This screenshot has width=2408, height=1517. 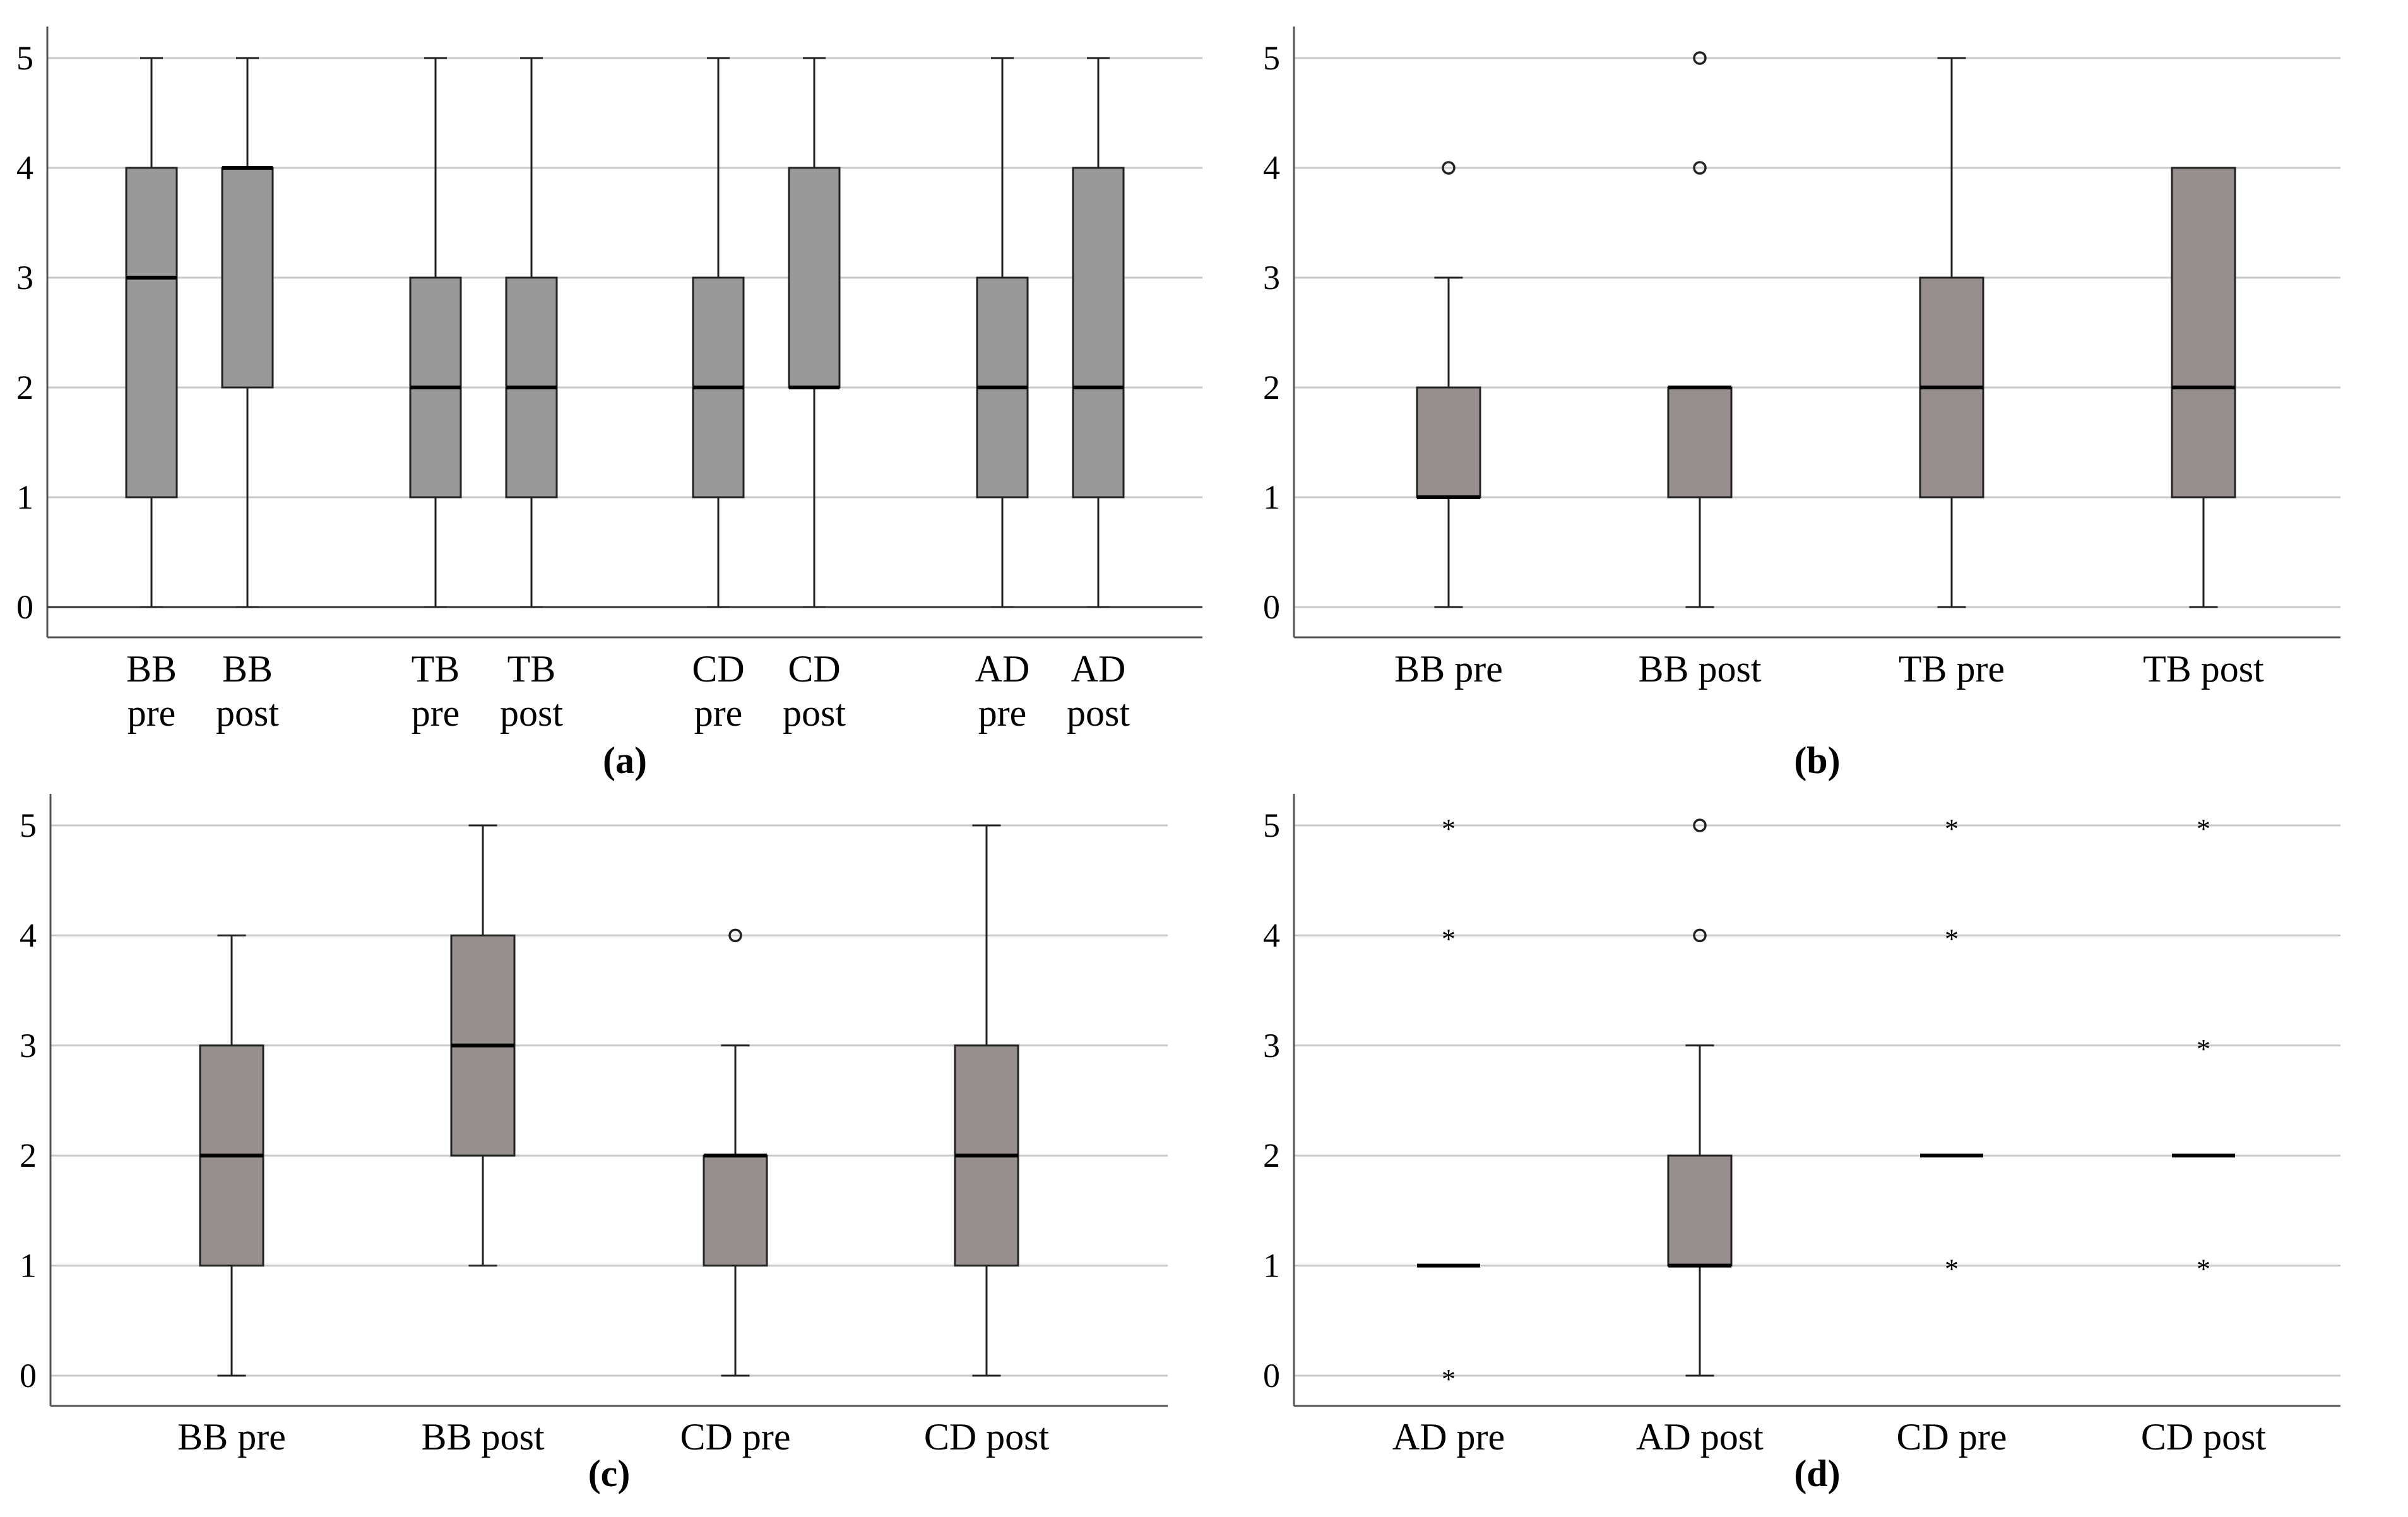 I want to click on box-ad-pre: * * *, so click(x=1449, y=1104).